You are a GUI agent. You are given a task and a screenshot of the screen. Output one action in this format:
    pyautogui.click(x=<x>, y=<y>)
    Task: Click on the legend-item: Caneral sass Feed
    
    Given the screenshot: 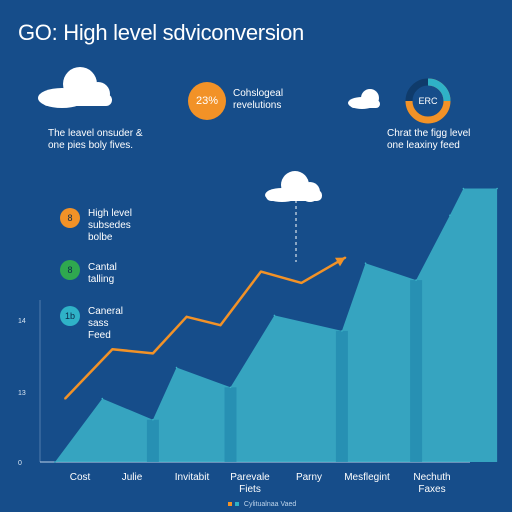 What is the action you would take?
    pyautogui.click(x=105, y=324)
    